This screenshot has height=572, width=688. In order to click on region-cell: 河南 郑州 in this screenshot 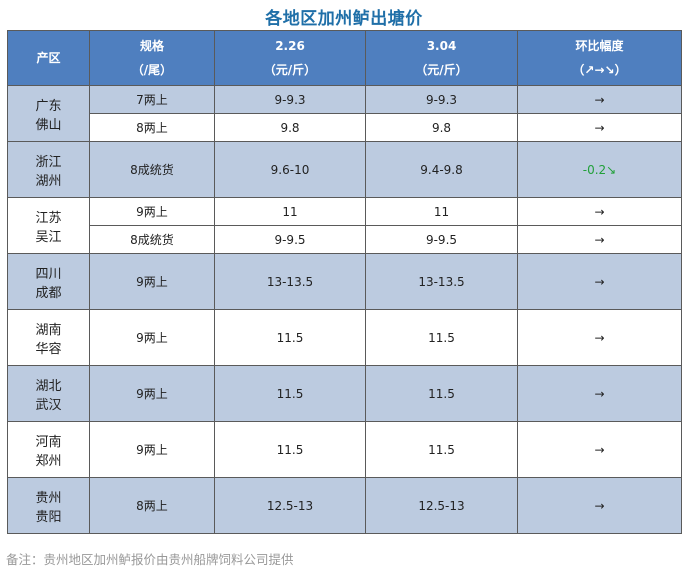, I will do `click(48, 449)`.